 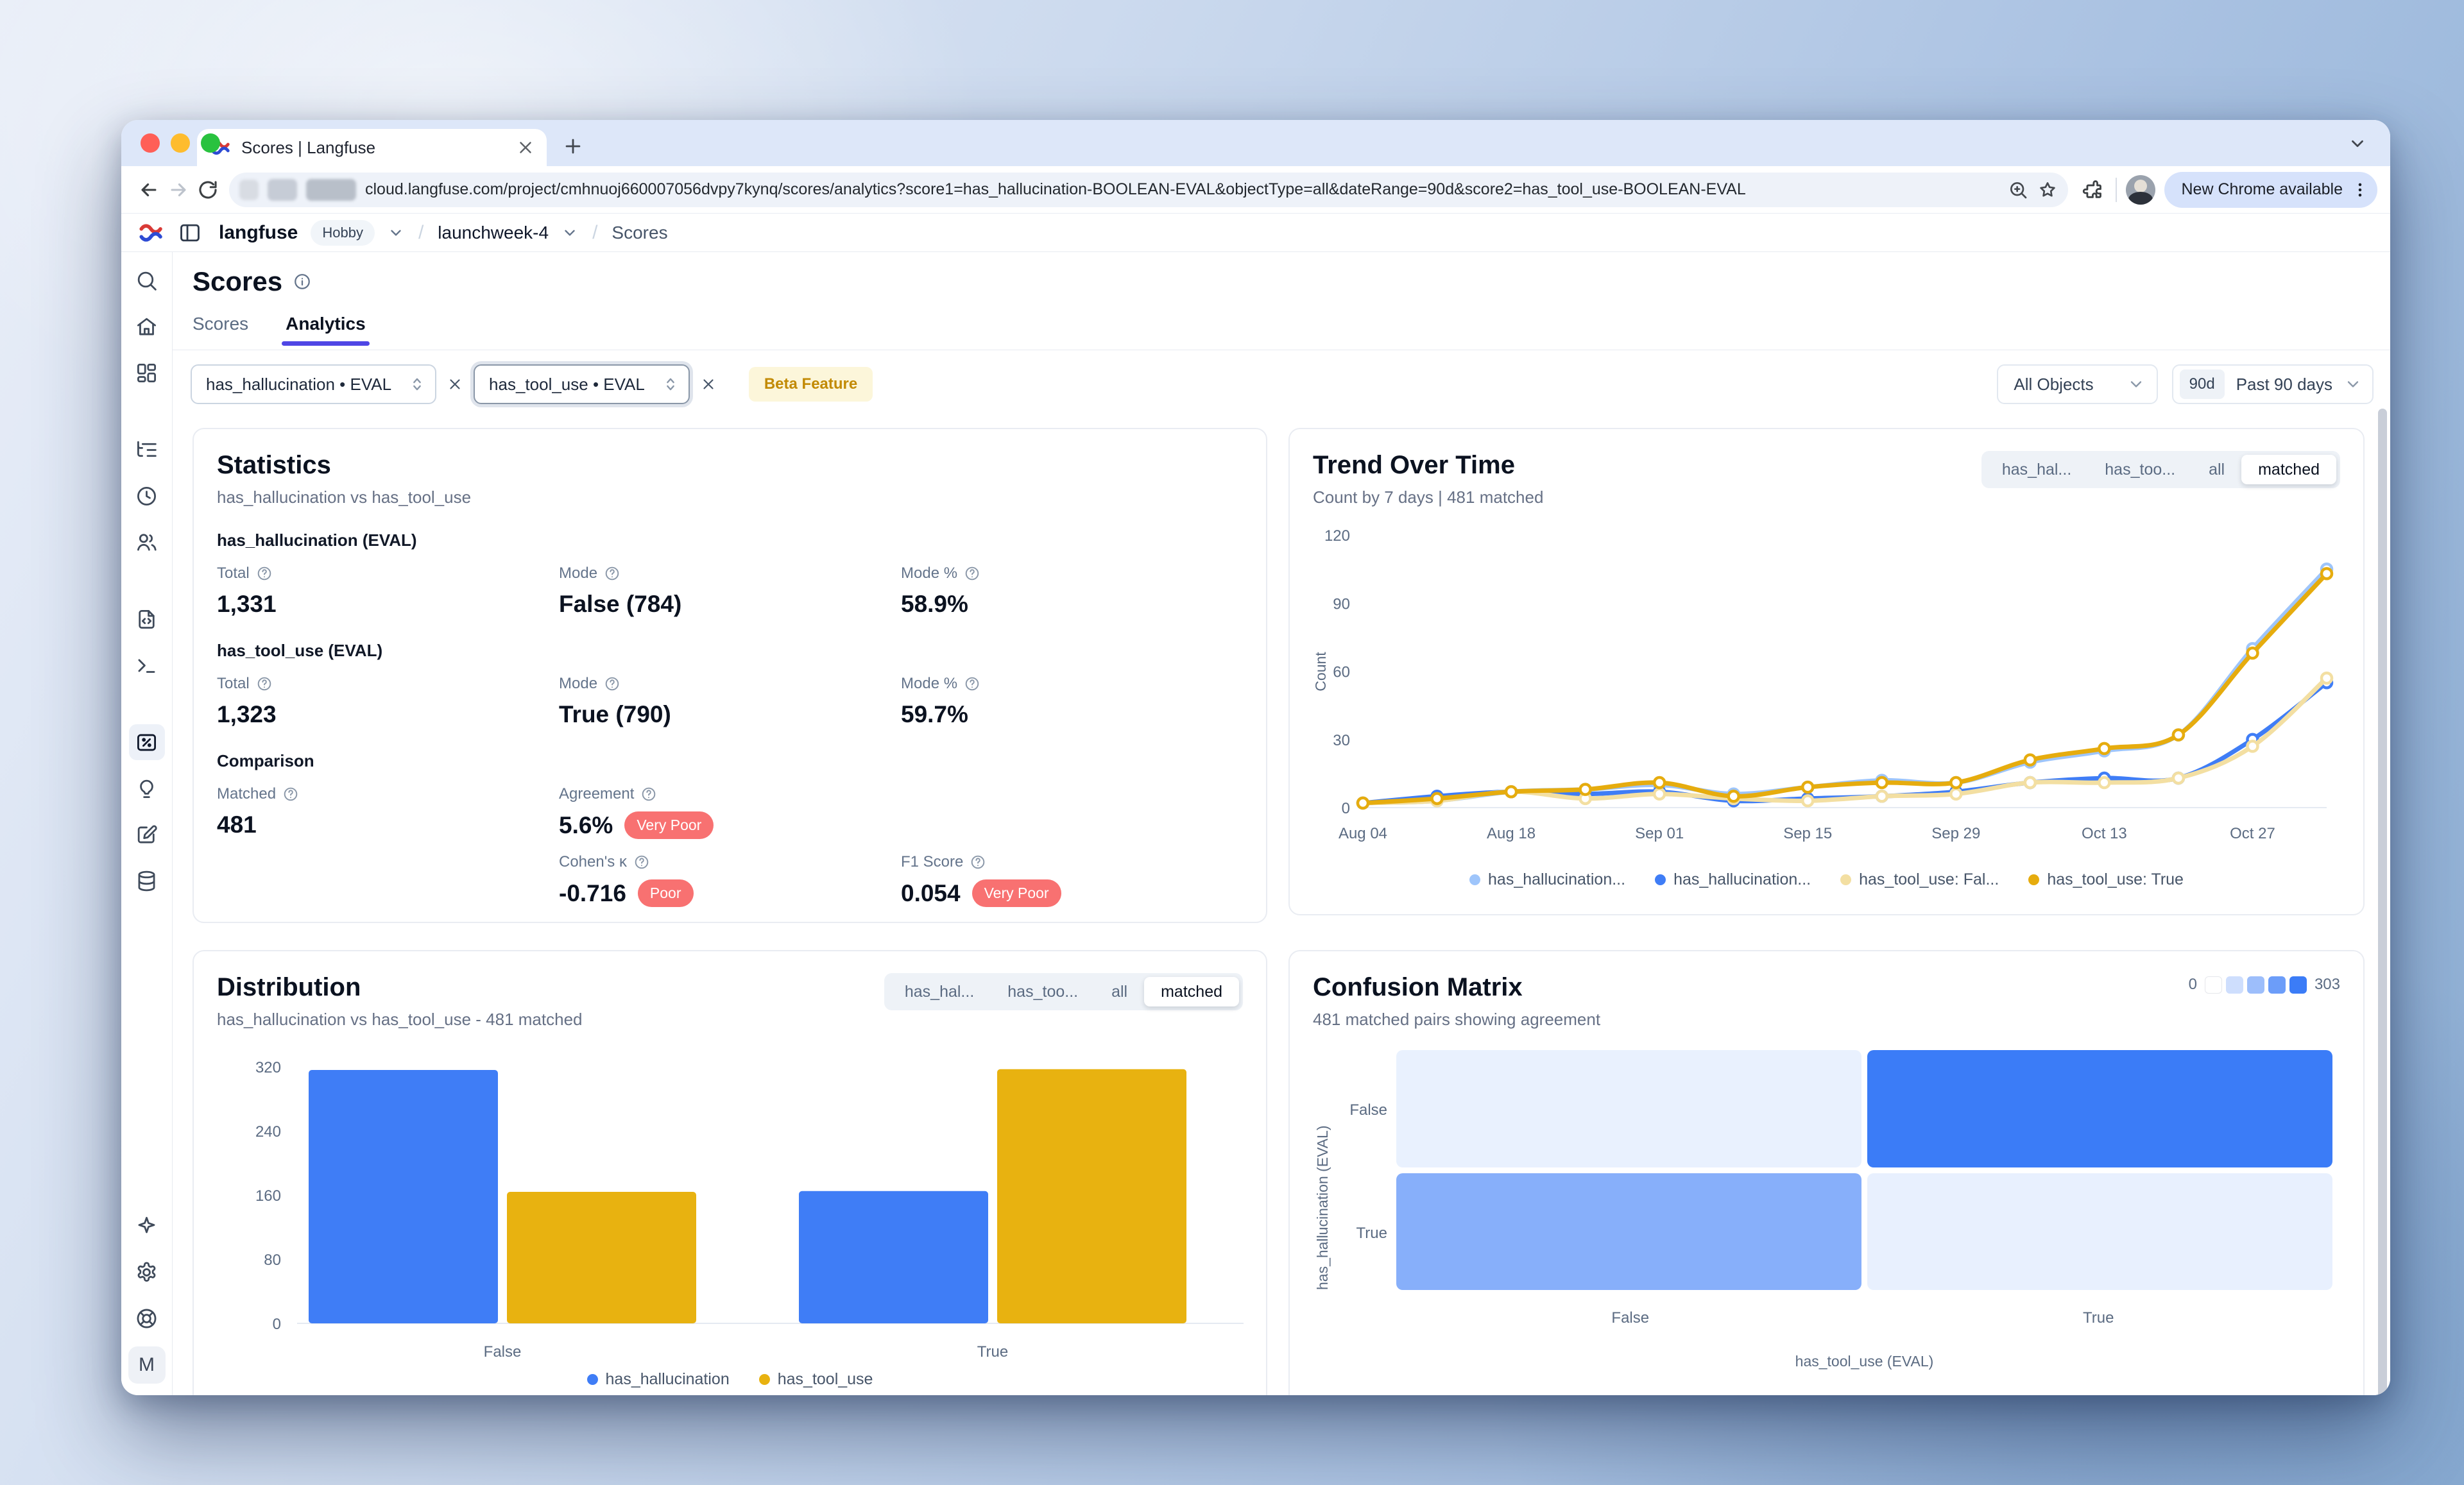 I want to click on svg-text: Sep 01, so click(x=1660, y=833).